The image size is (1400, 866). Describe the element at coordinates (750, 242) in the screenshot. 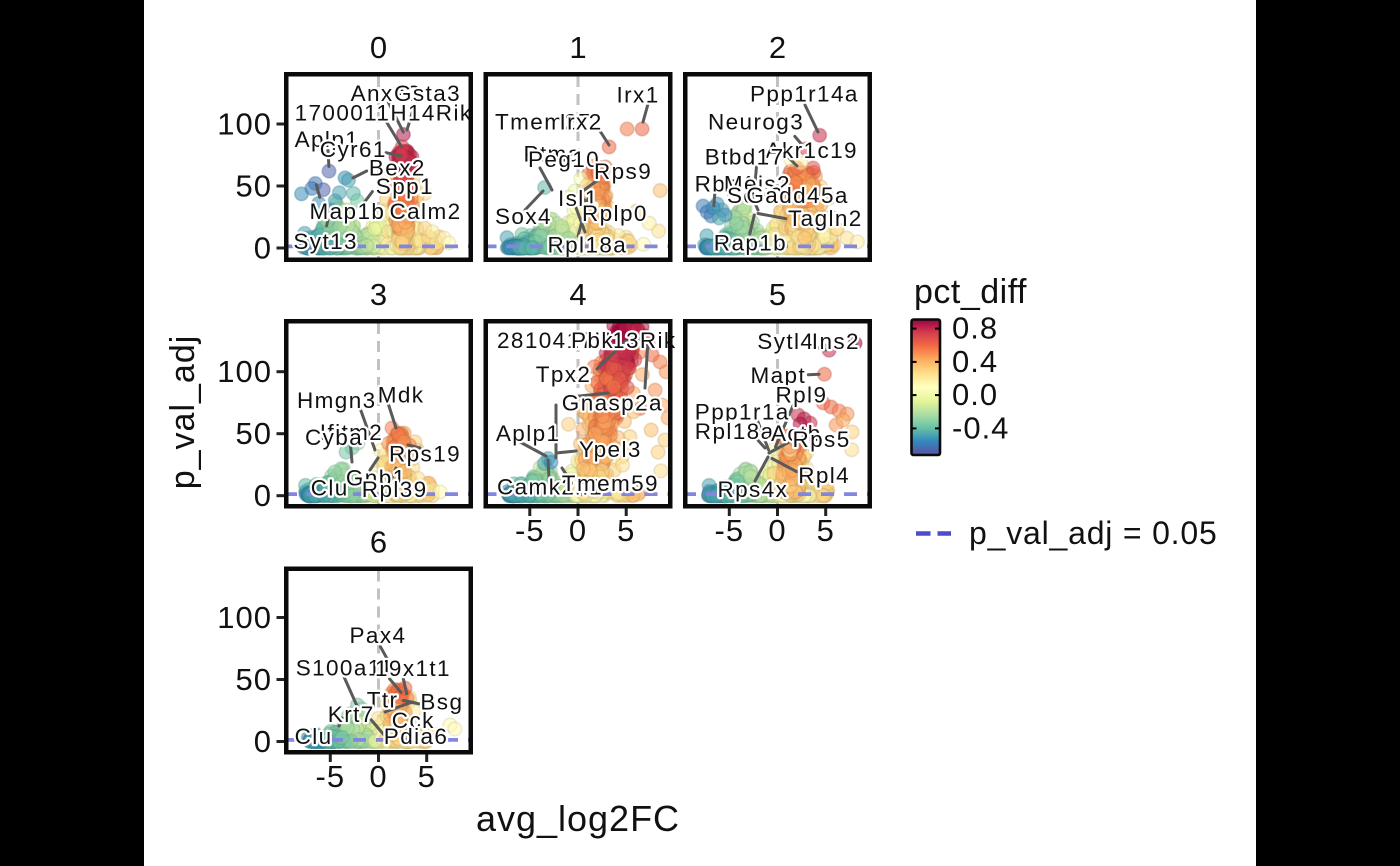

I see `svg-text: Rap1b` at that location.